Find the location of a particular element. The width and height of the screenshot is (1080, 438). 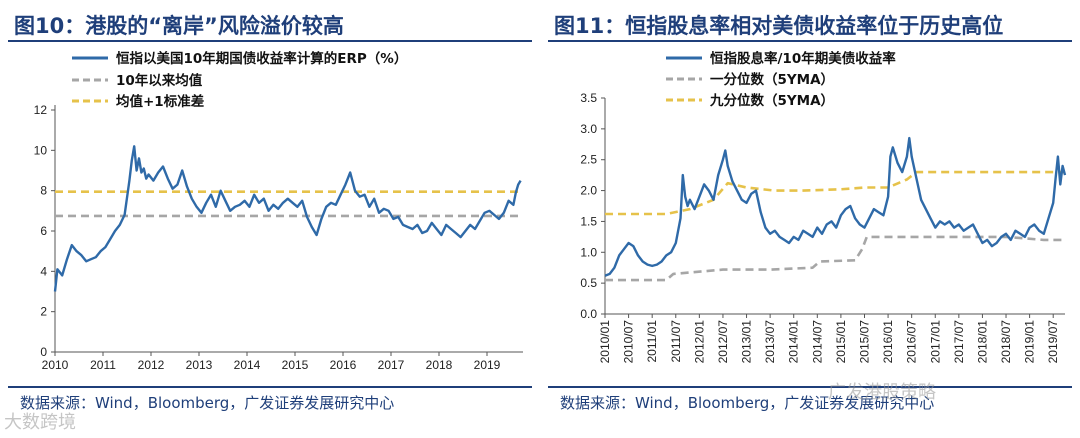

y-tick-label: 2 is located at coordinates (43, 312).